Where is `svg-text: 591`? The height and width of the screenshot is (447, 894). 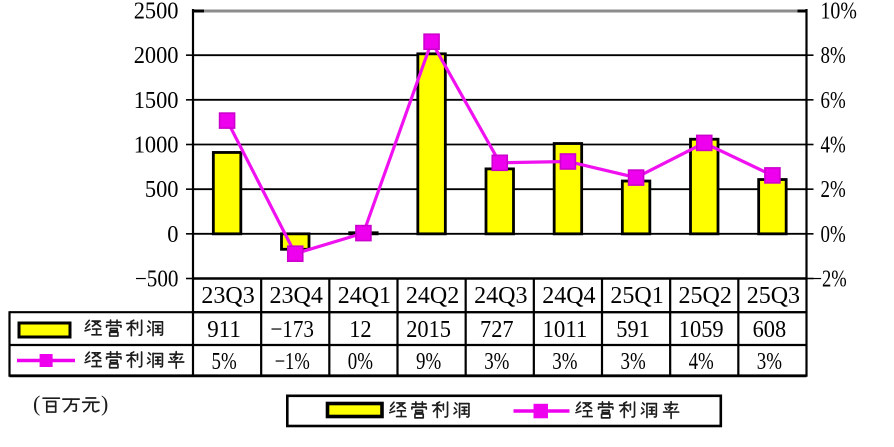
svg-text: 591 is located at coordinates (633, 330).